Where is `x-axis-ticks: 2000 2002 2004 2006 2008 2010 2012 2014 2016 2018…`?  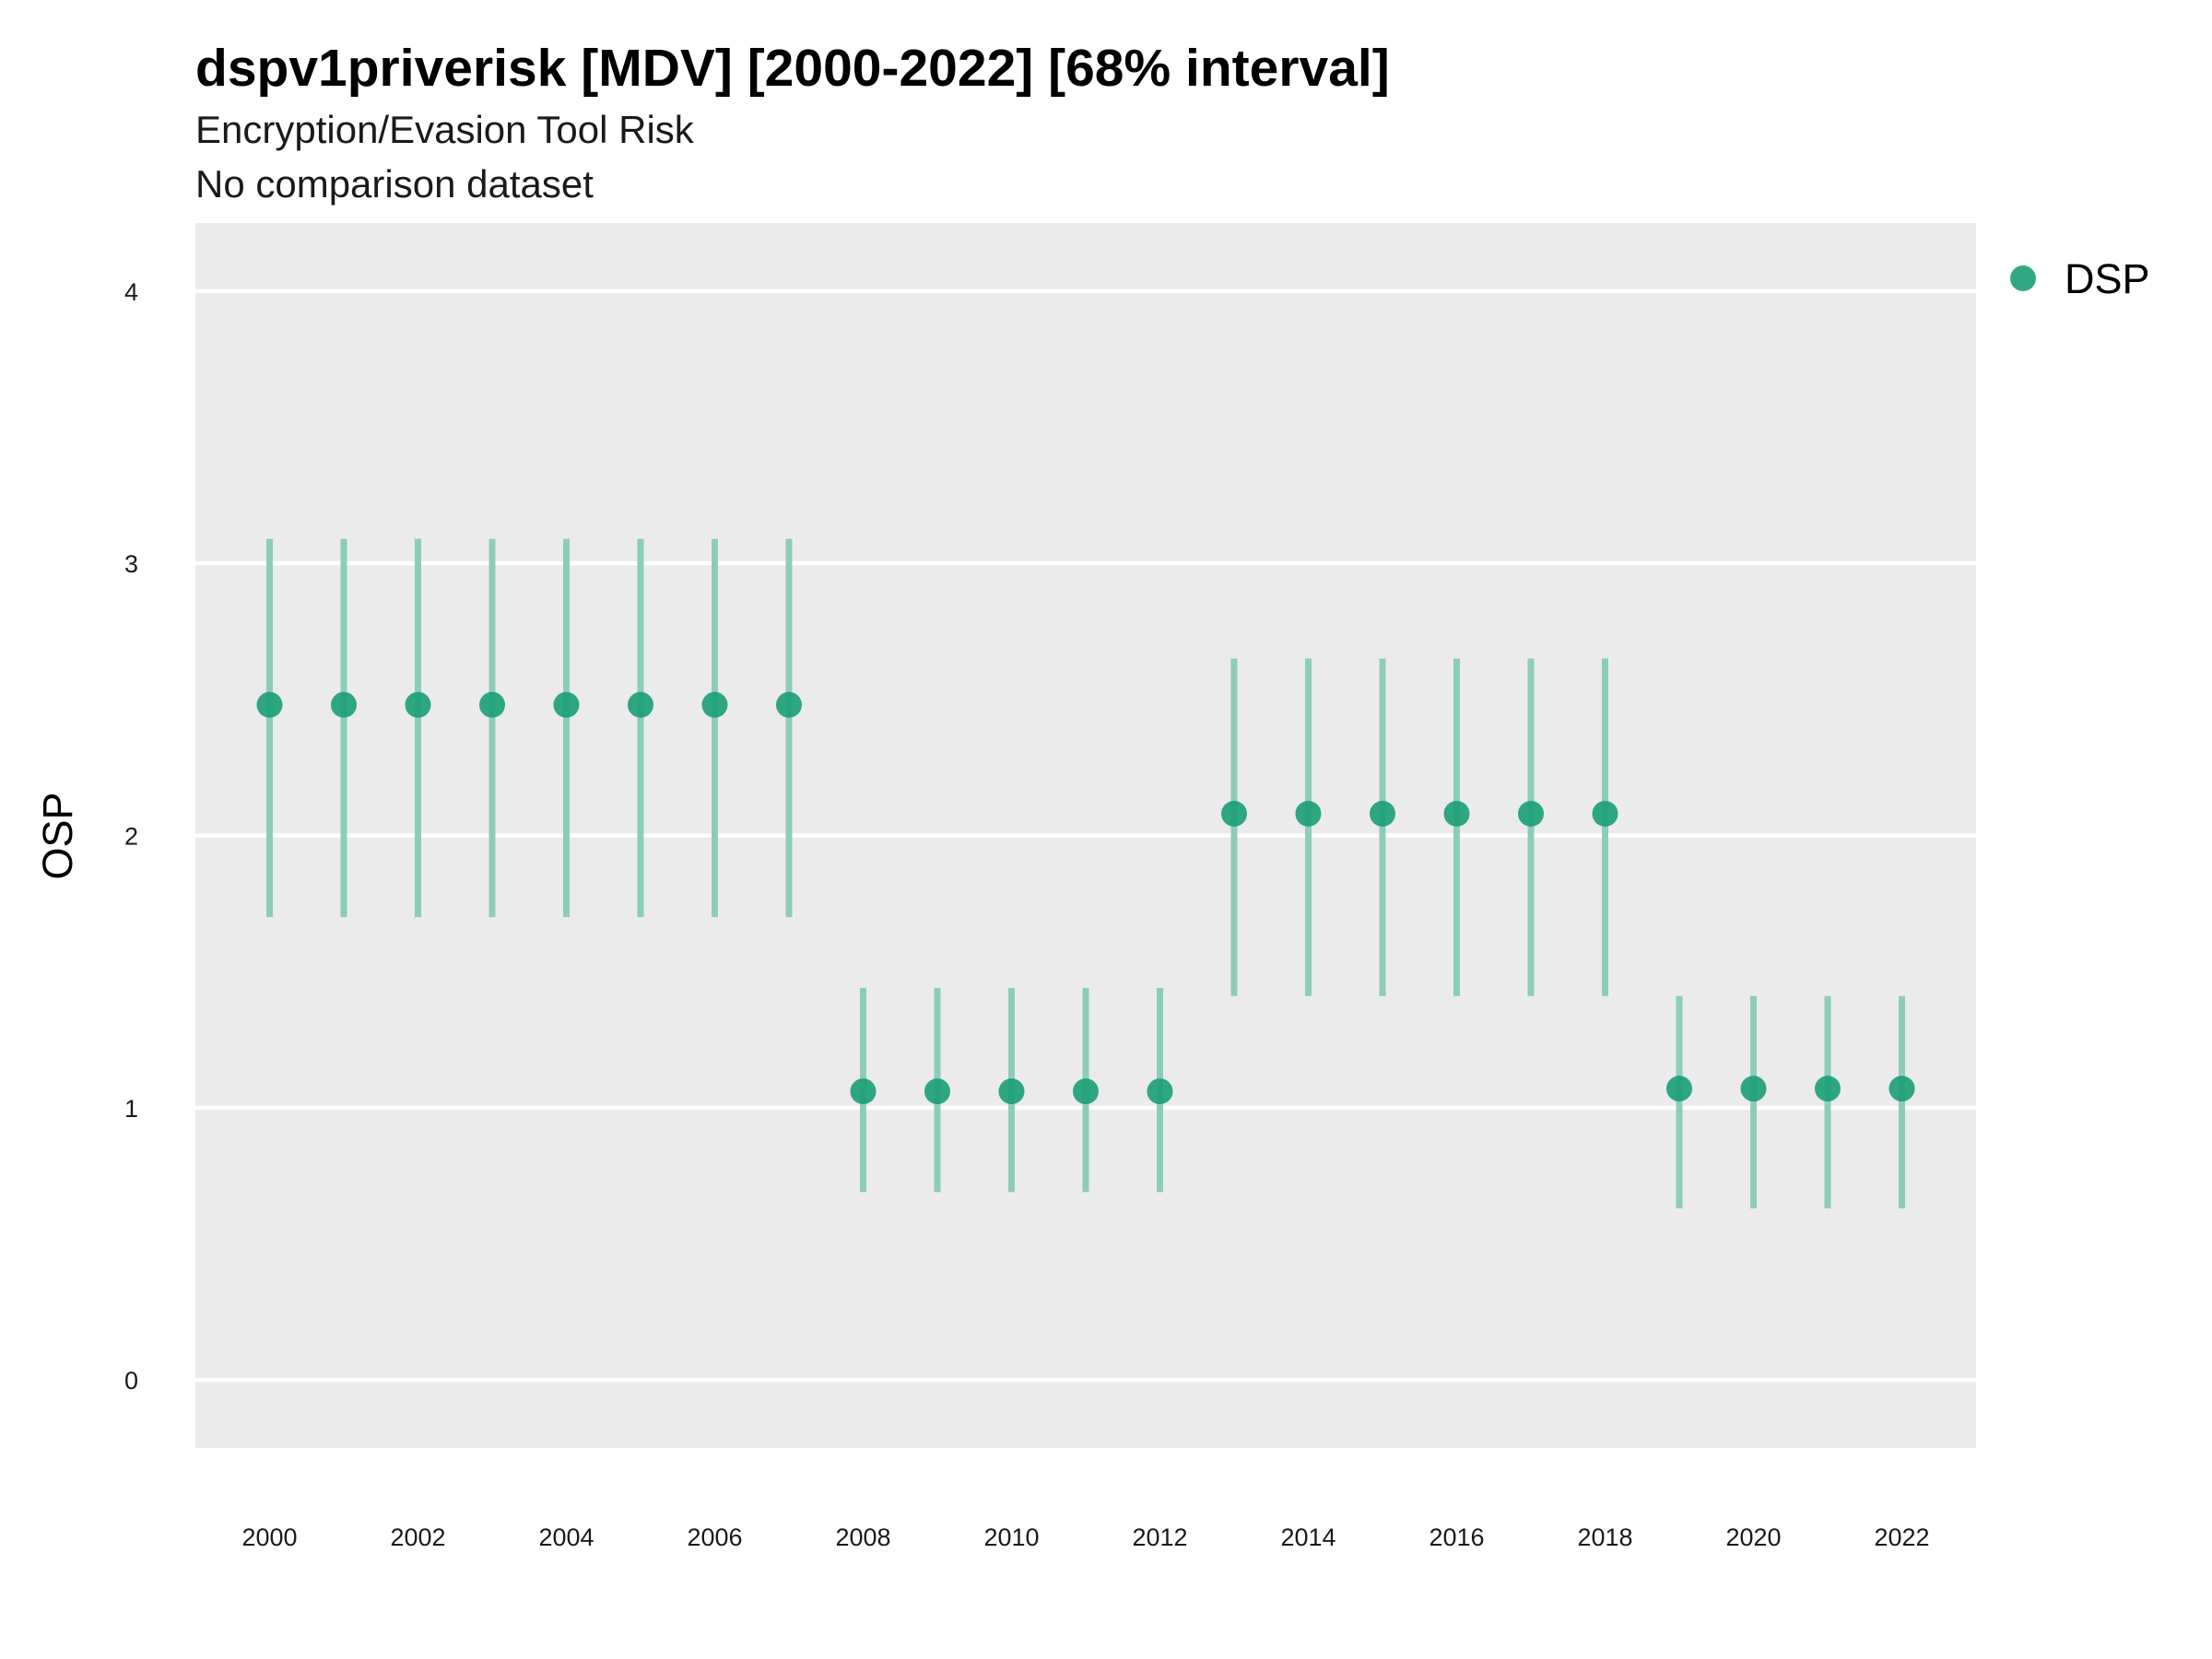 x-axis-ticks: 2000 2002 2004 2006 2008 2010 2012 2014 2016 2018… is located at coordinates (1085, 1537).